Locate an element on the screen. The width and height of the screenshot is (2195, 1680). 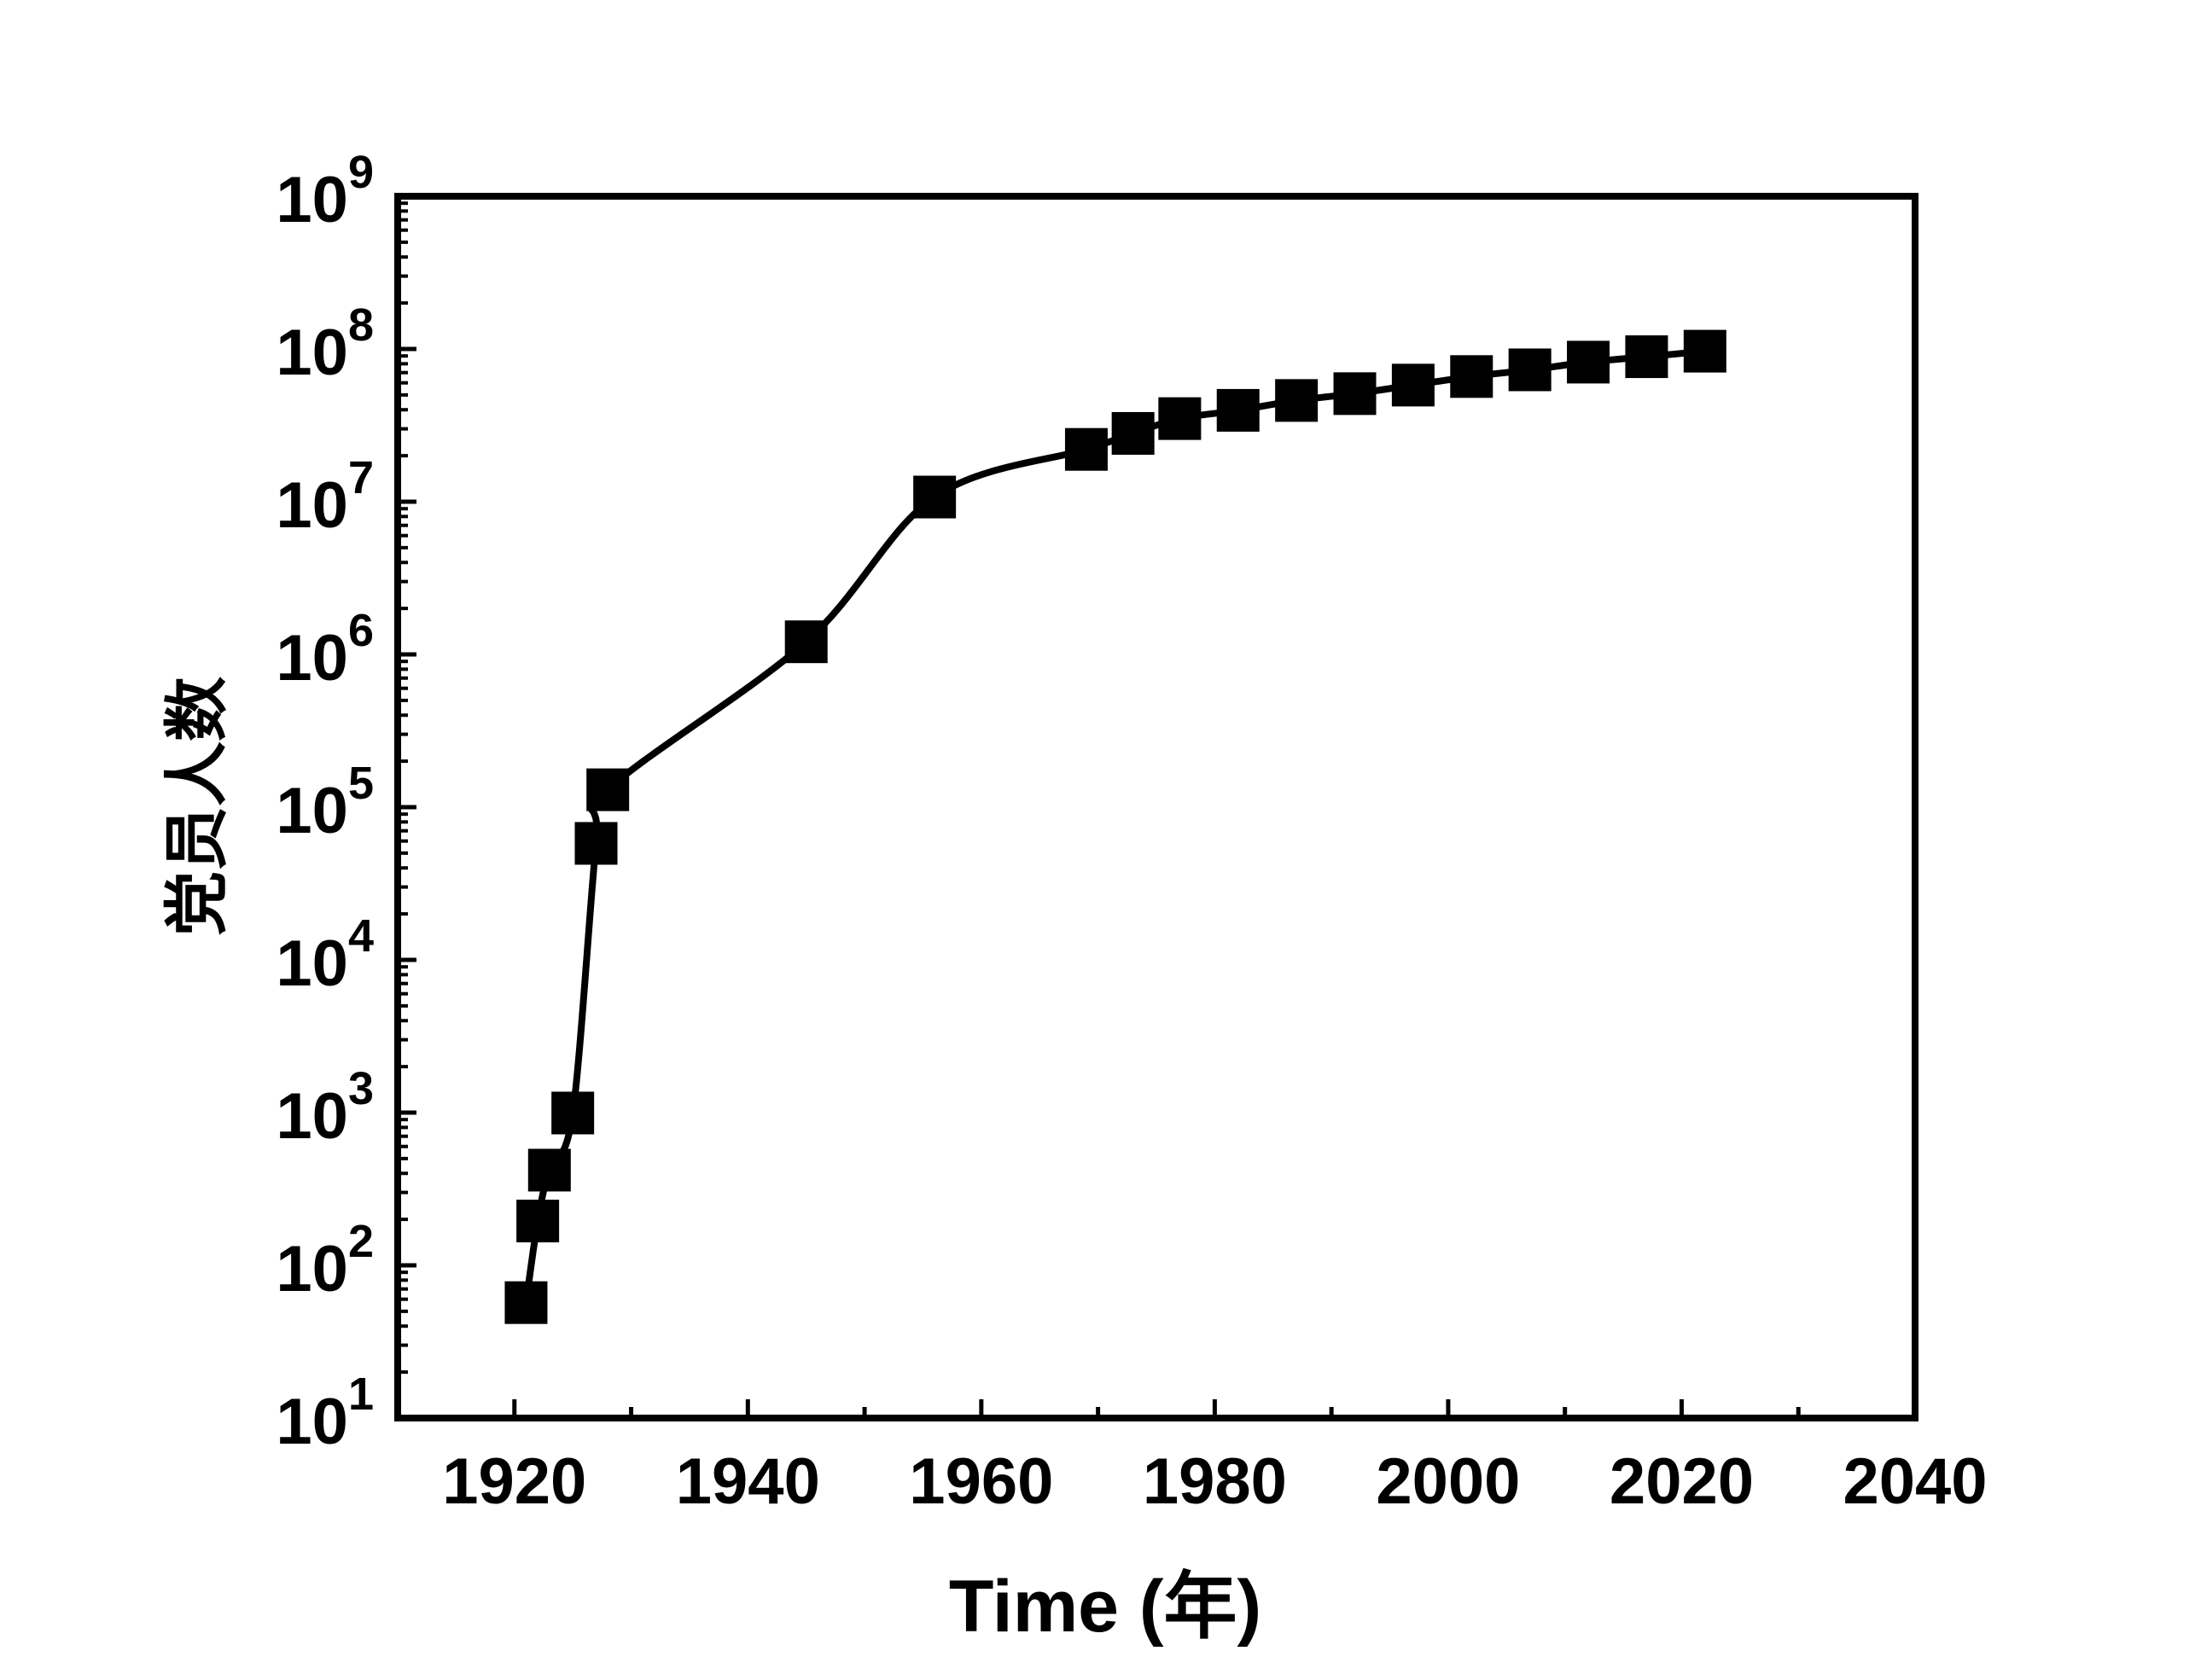
y-tick-label: 10⁶ is located at coordinates (325, 650).